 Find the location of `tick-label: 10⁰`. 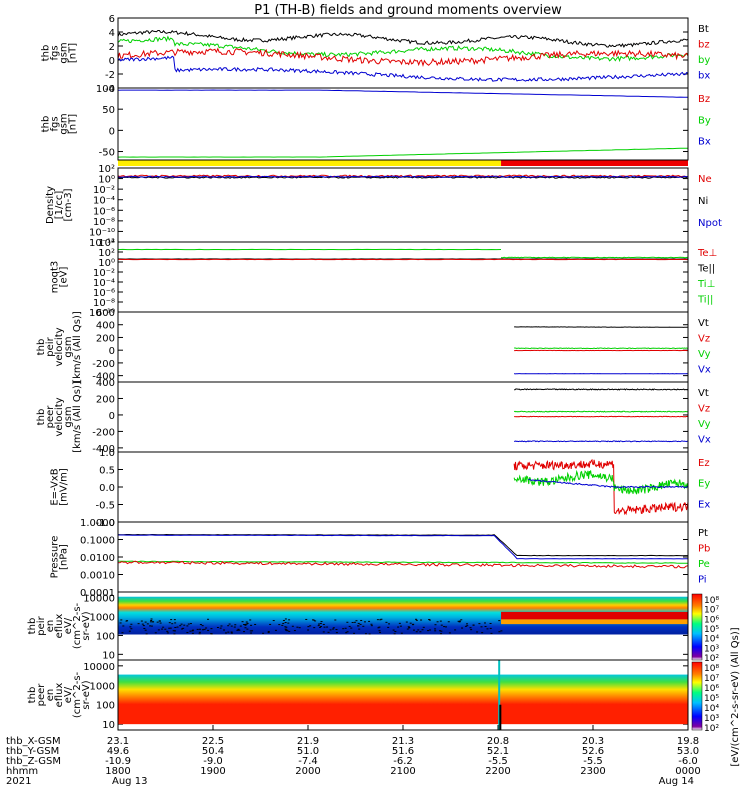

tick-label: 10⁰ is located at coordinates (106, 263).